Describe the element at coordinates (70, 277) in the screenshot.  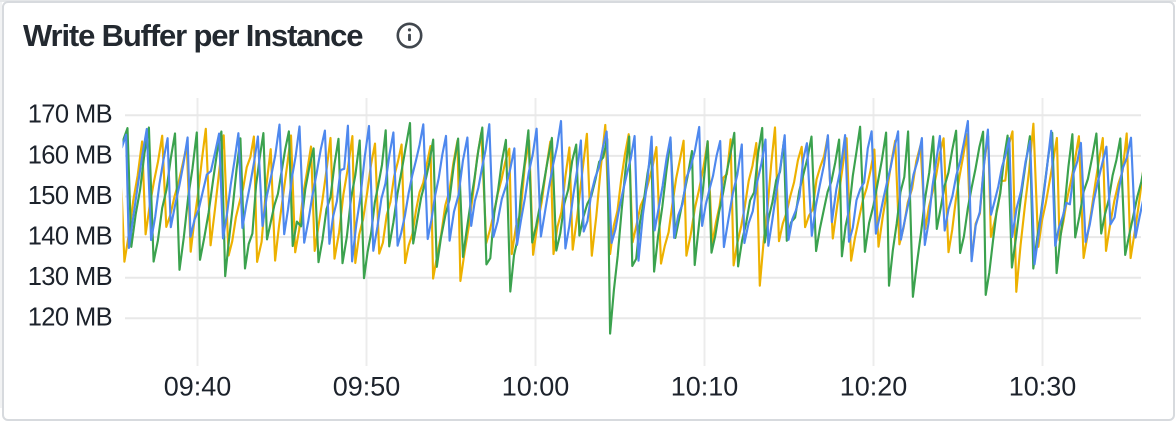
I see `svg-text: 130 MB` at that location.